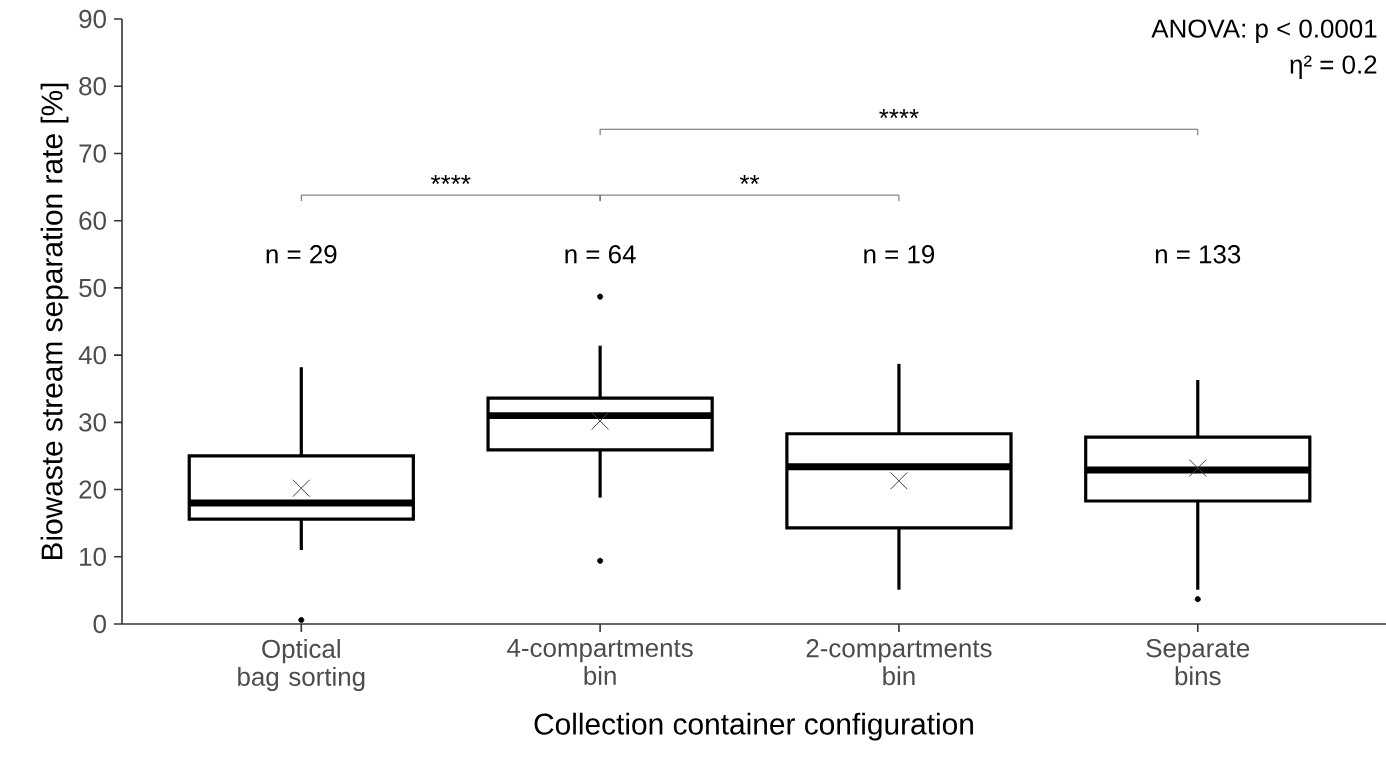  Describe the element at coordinates (301, 254) in the screenshot. I see `annotation: n = 29` at that location.